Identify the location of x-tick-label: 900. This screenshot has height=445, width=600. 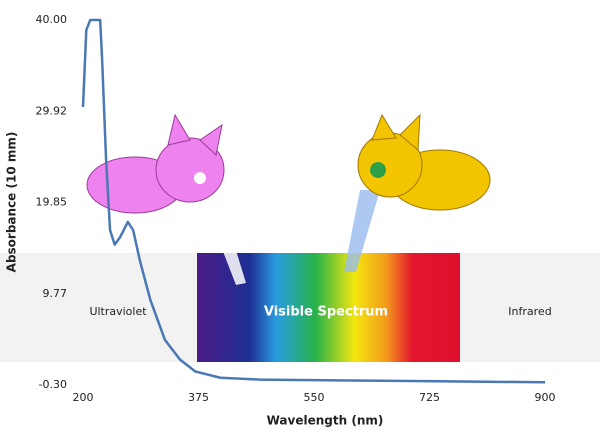
(545, 397).